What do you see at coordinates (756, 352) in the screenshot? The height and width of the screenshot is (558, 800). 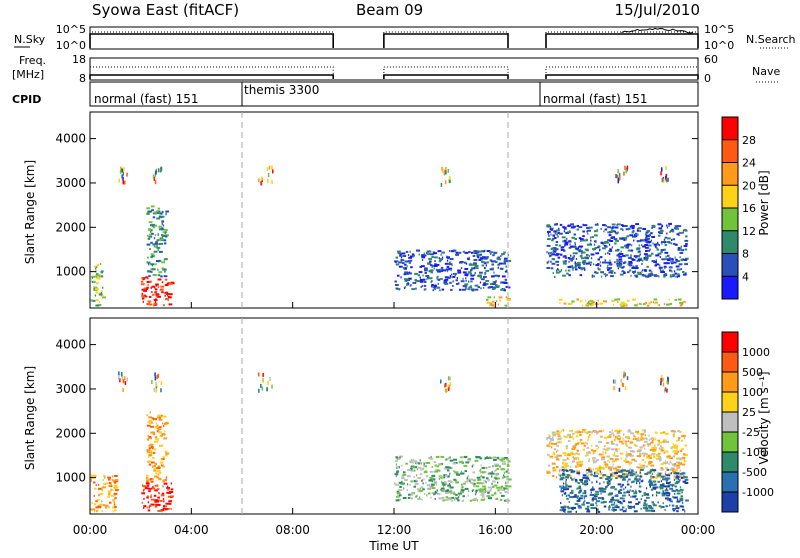 I see `velocity-colorbar-label-0: 1000` at bounding box center [756, 352].